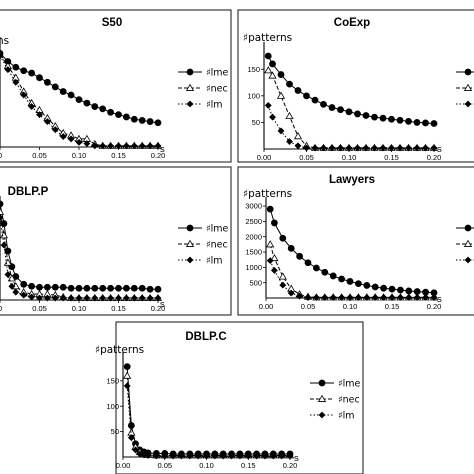 This screenshot has width=474, height=474. I want to click on chart-title: DBLP.P, so click(28, 192).